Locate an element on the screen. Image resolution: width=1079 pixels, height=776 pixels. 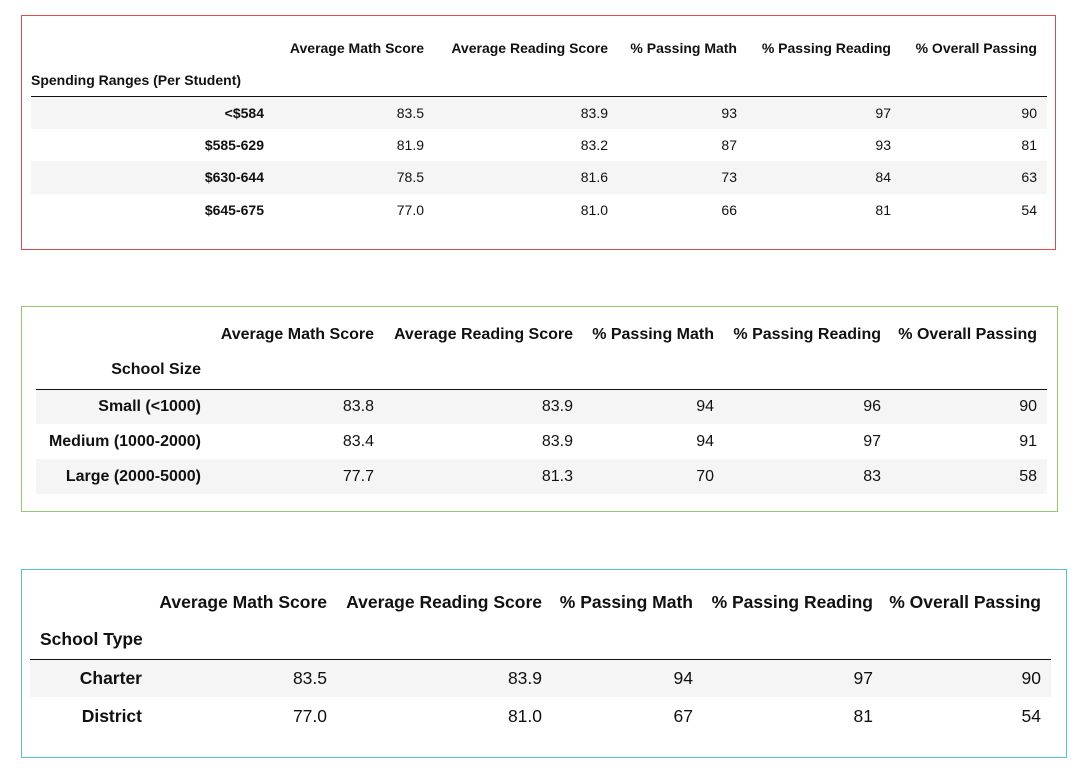
cell-pass-reading: 96 is located at coordinates (872, 406).